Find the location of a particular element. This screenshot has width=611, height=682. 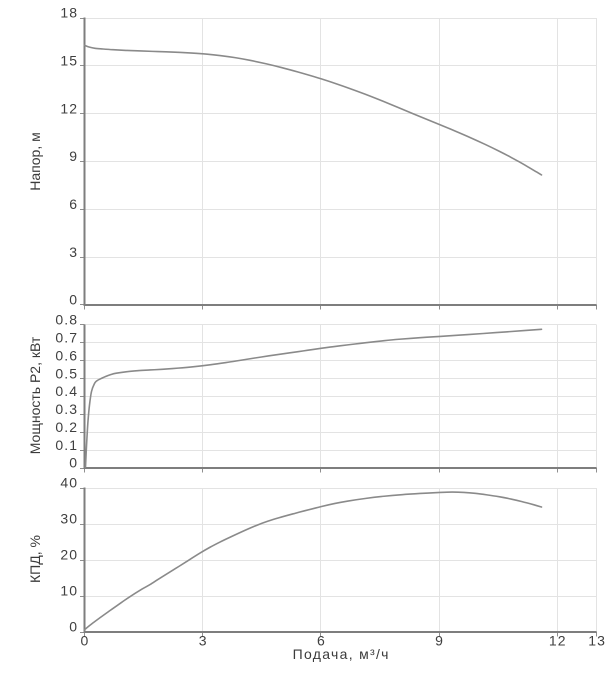

svg-text: КПД, % is located at coordinates (35, 559).